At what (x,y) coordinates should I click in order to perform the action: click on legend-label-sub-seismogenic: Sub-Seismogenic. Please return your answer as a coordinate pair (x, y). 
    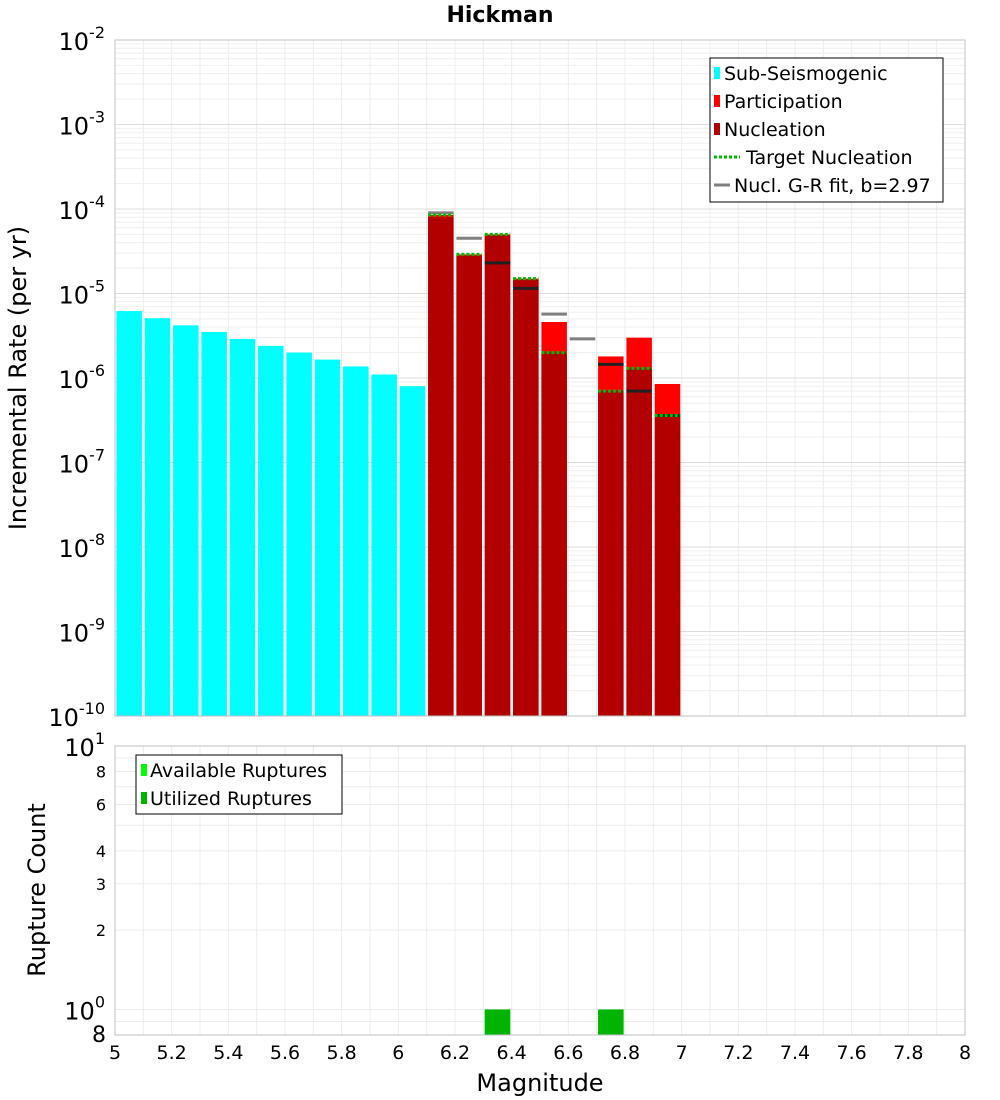
    Looking at the image, I should click on (806, 74).